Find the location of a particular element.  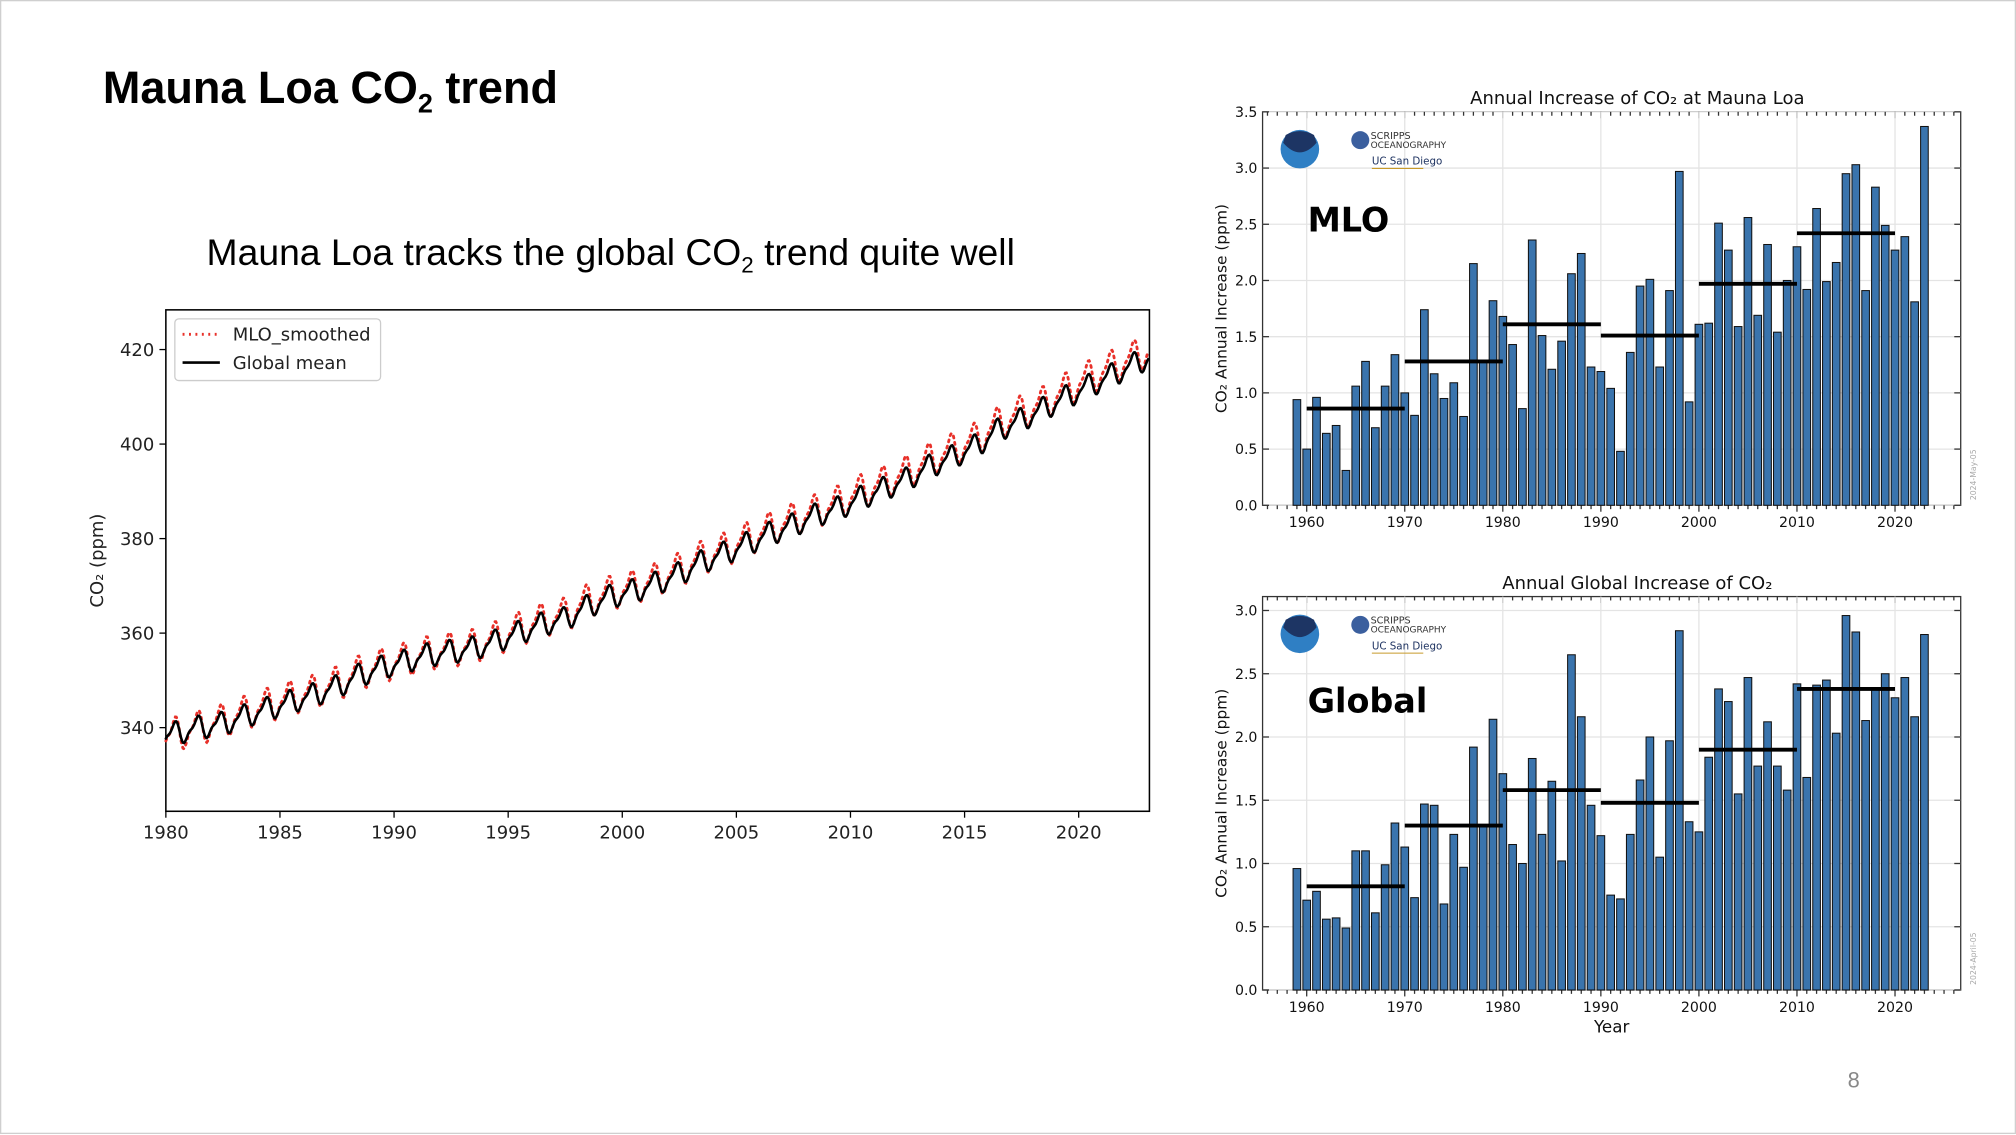

bar-2020 is located at coordinates (1895, 377).